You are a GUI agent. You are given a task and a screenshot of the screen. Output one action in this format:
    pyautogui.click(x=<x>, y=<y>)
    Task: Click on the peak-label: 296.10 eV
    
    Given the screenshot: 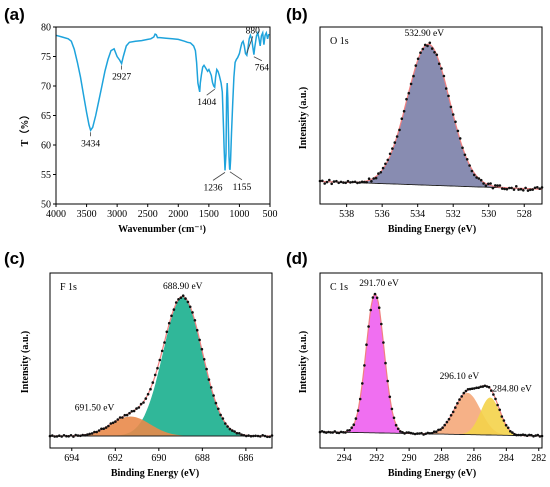 What is the action you would take?
    pyautogui.click(x=460, y=377)
    